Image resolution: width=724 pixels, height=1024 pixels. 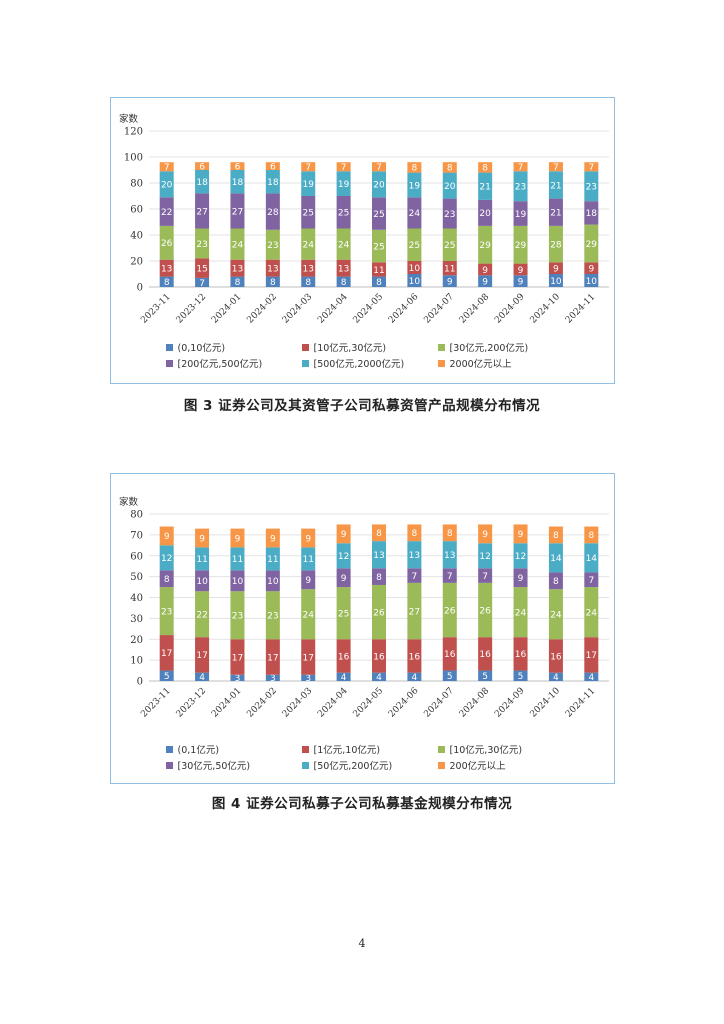 What do you see at coordinates (347, 750) in the screenshot?
I see `chart-4-legend-label: [1亿元,10亿元)` at bounding box center [347, 750].